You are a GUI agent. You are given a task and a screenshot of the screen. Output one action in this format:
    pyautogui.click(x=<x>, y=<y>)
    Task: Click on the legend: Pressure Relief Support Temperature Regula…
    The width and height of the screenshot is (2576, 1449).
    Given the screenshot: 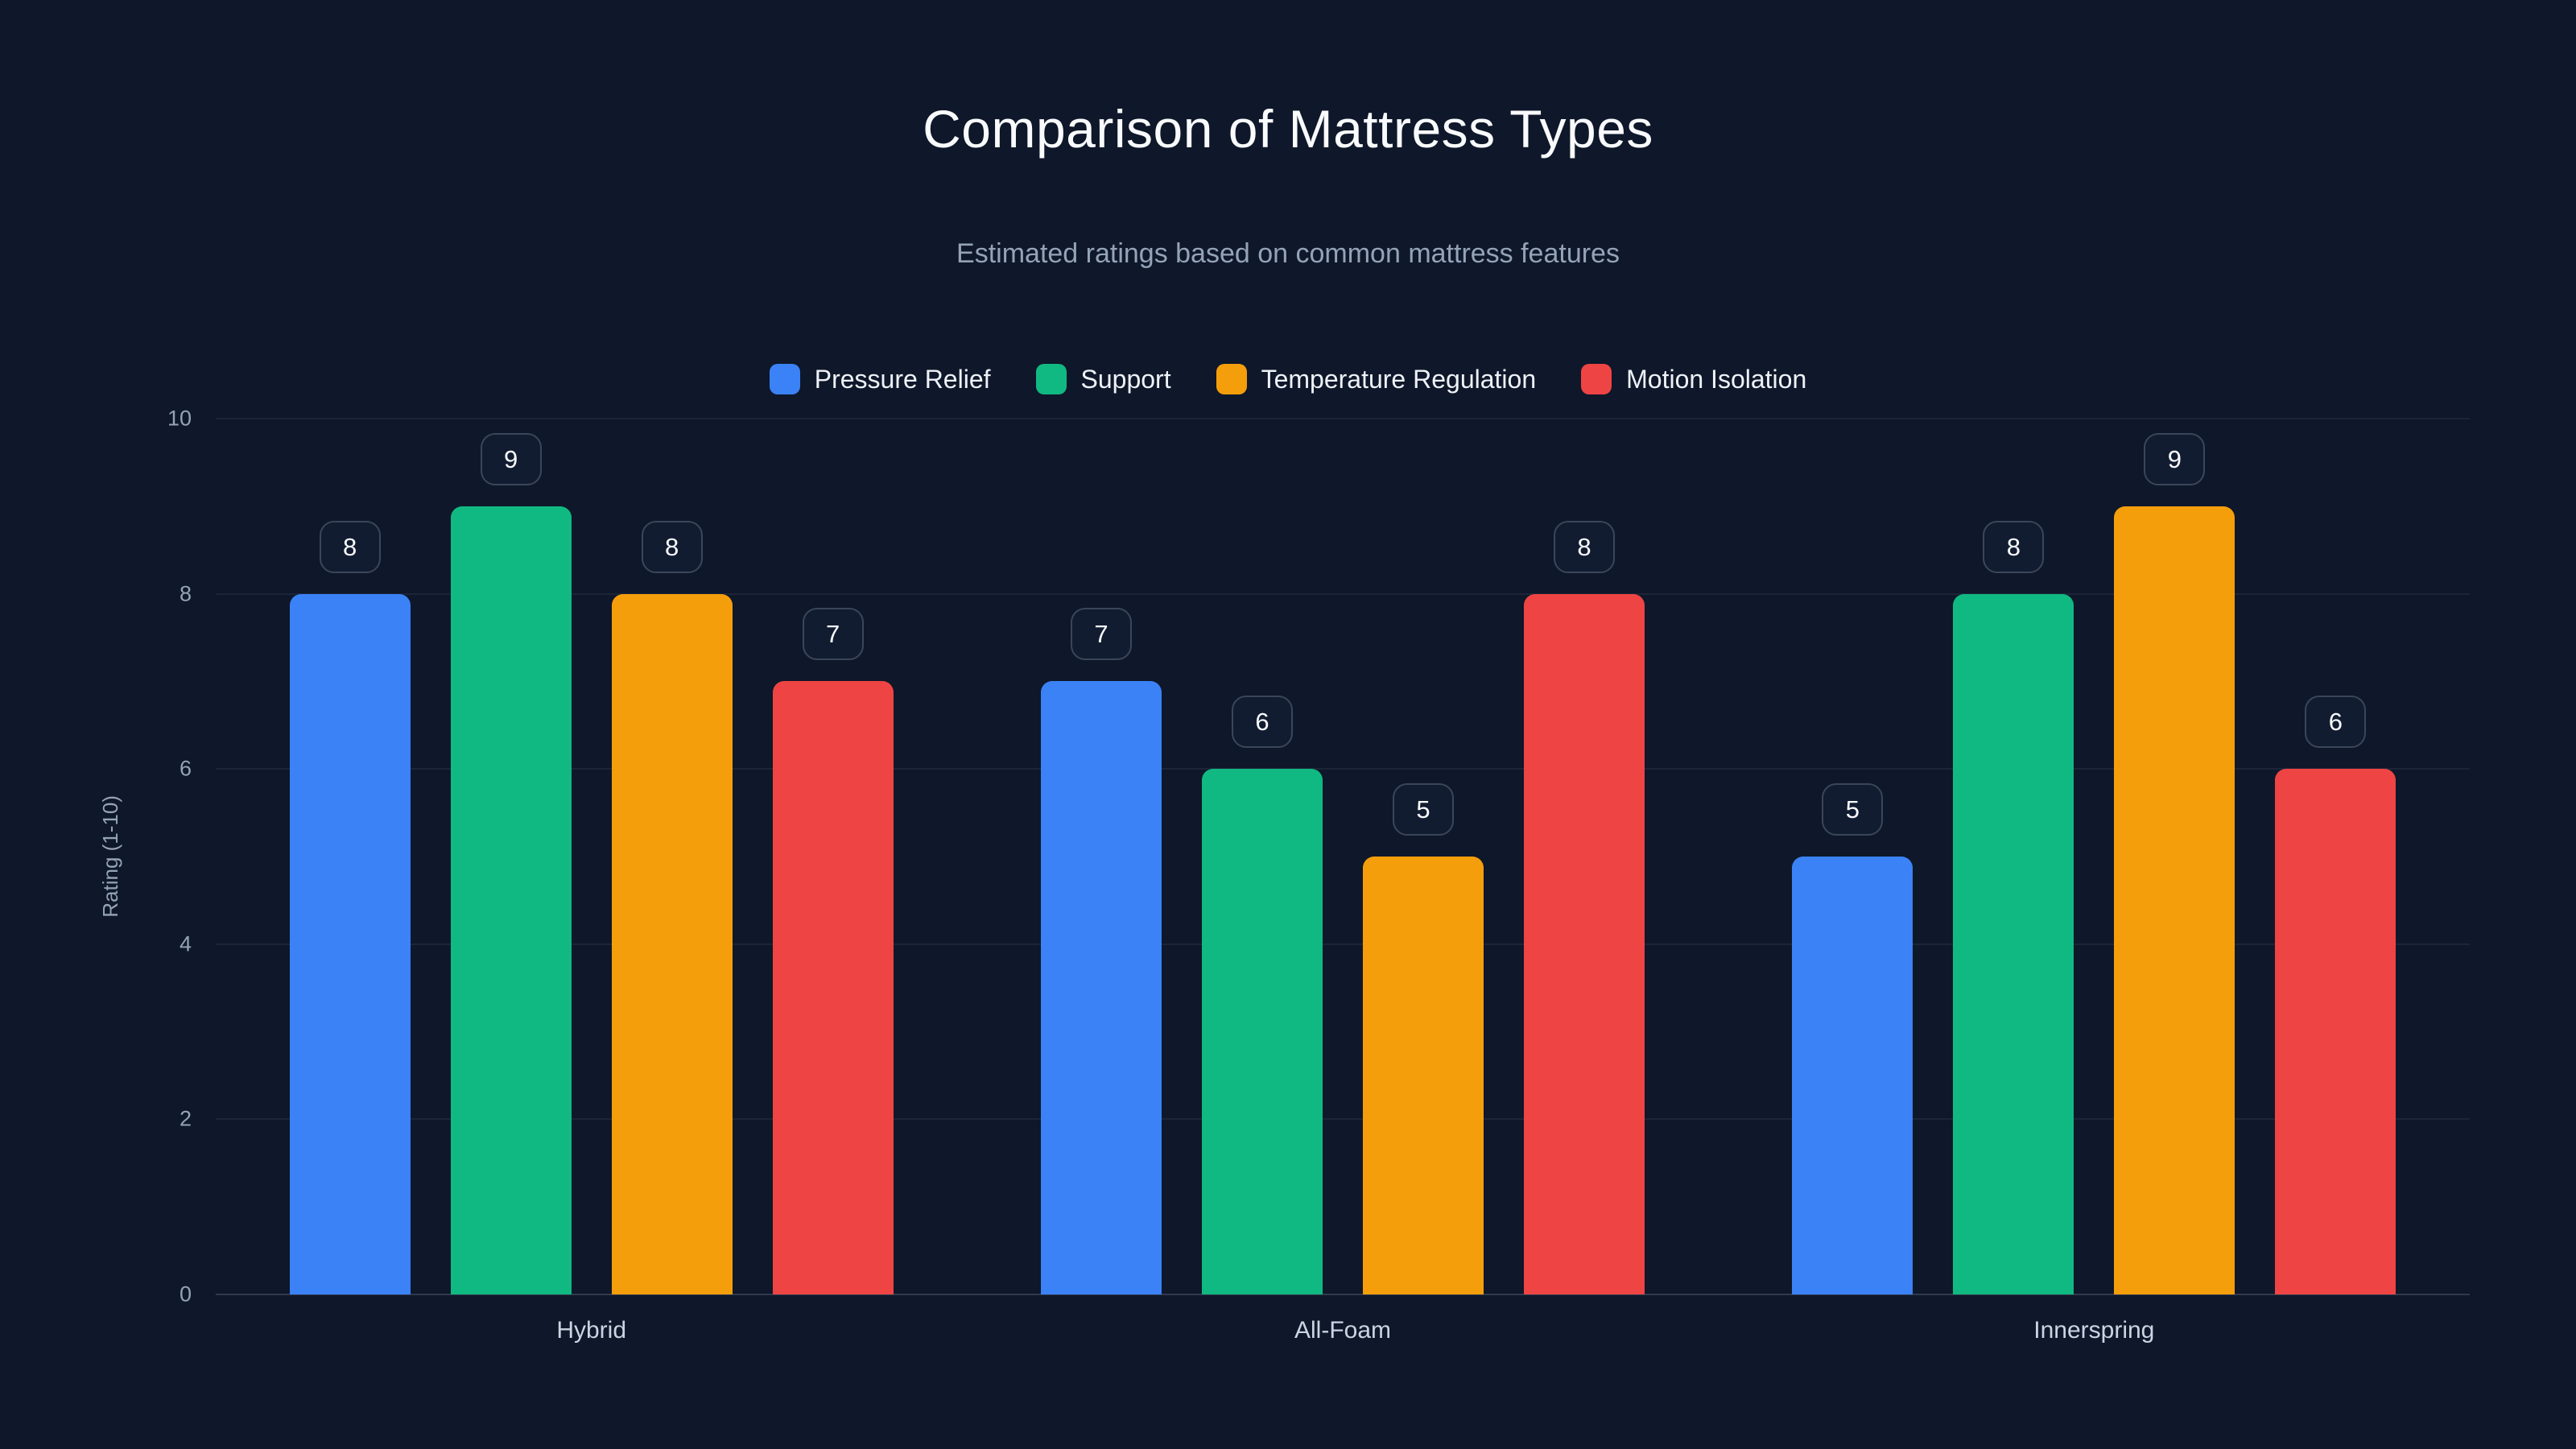 What is the action you would take?
    pyautogui.click(x=1288, y=379)
    